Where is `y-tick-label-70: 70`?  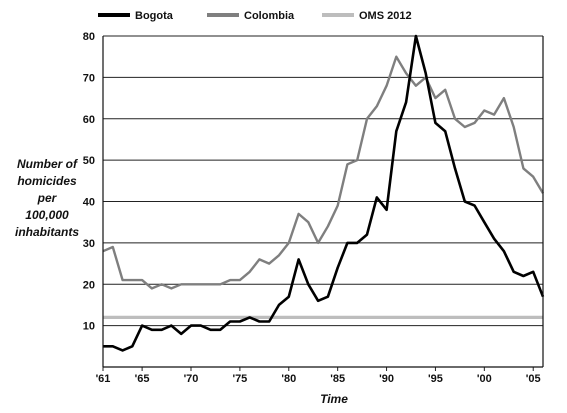 y-tick-label-70: 70 is located at coordinates (89, 78).